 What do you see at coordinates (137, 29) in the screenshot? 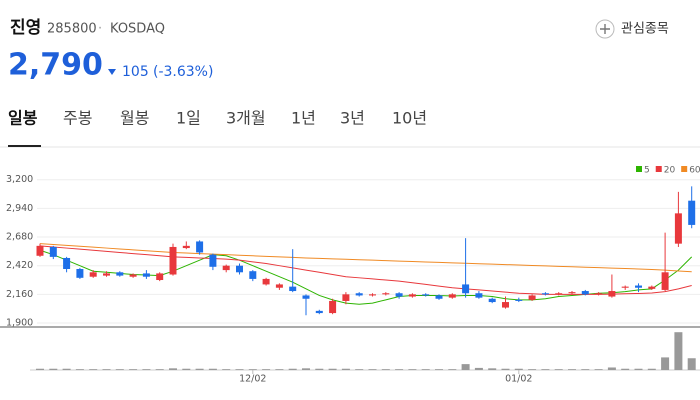
I see `market: KOSDAQ` at bounding box center [137, 29].